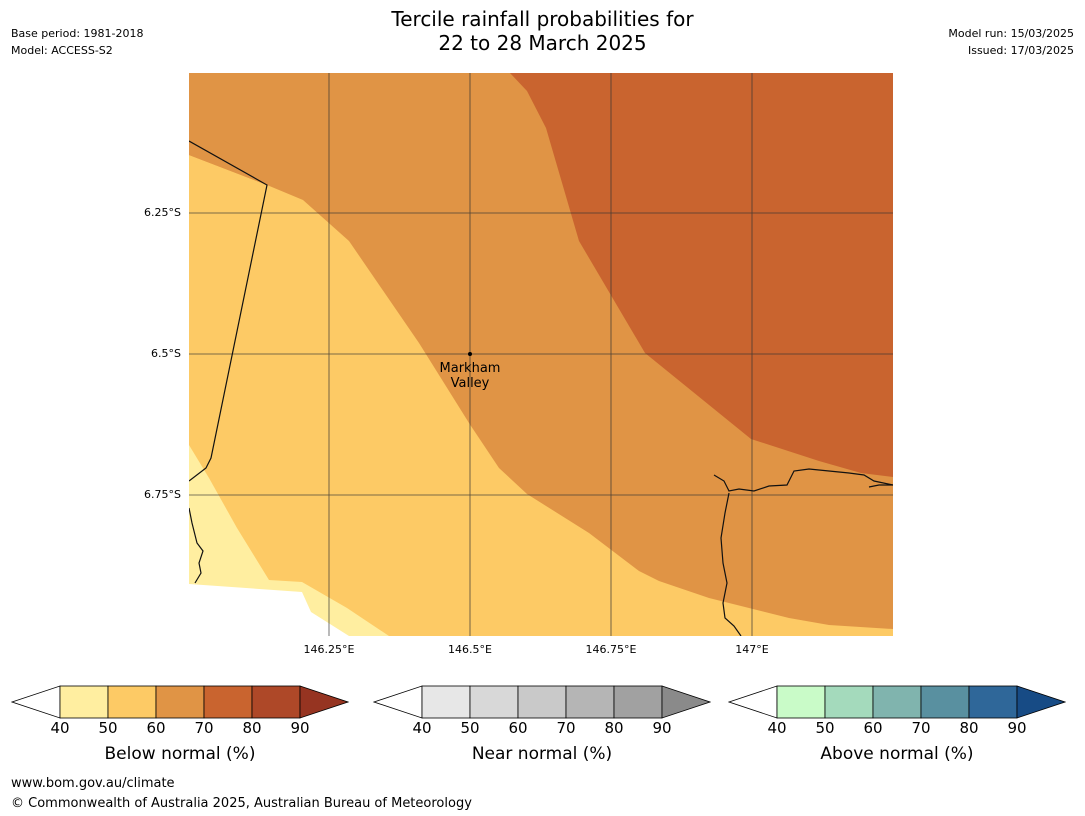 This screenshot has height=816, width=1085. I want to click on above-normal-tick-60: 60, so click(873, 728).